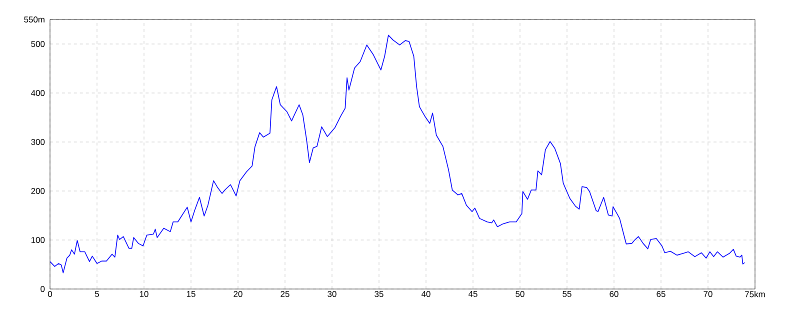 This screenshot has width=800, height=320. What do you see at coordinates (144, 294) in the screenshot?
I see `x-tick-label: 10` at bounding box center [144, 294].